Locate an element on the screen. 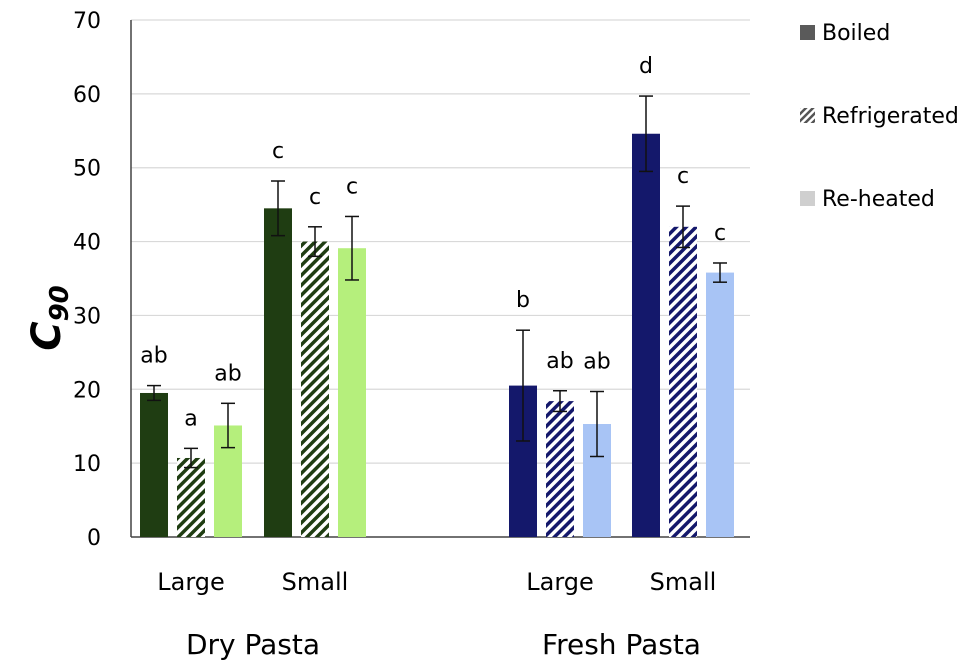 Image resolution: width=977 pixels, height=669 pixels. y-tick-label: 30 is located at coordinates (87, 316).